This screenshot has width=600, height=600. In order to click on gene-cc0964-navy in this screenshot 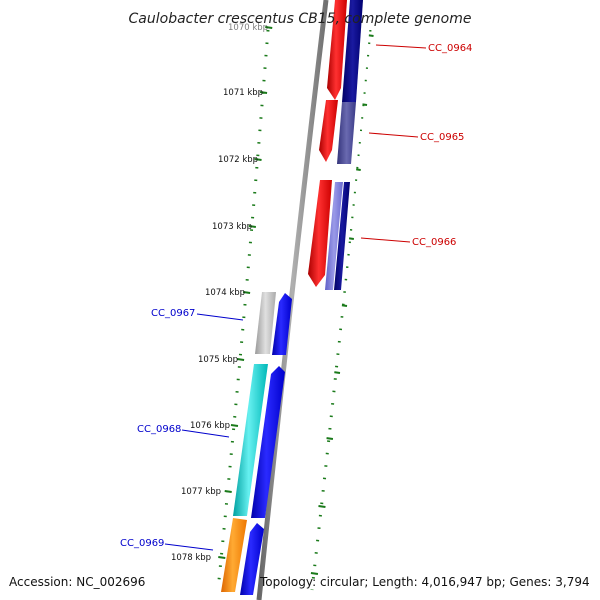, I will do `click(352, 51)`.